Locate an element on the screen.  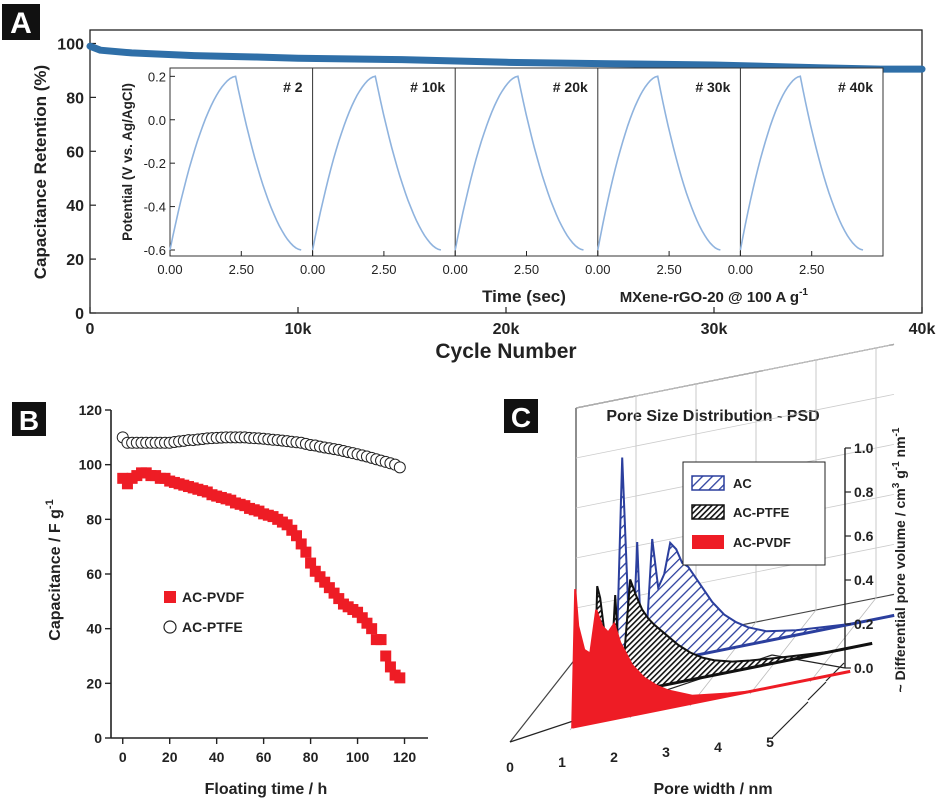
inset-cycle-label: # 30k is located at coordinates (712, 87).